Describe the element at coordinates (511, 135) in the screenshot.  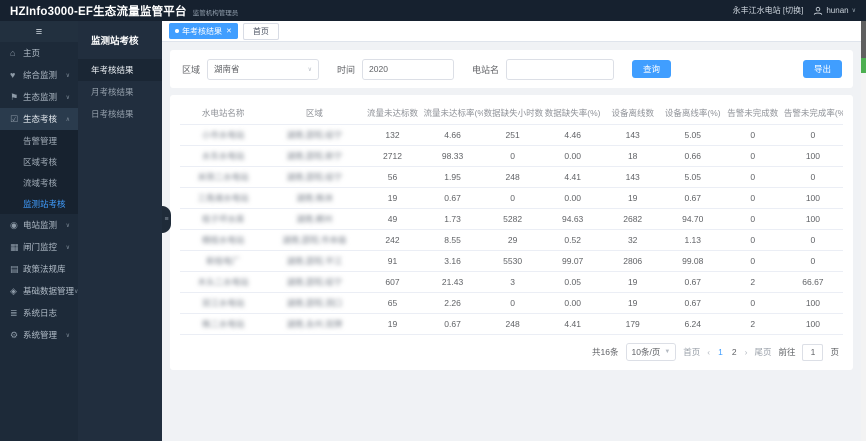
I see `table-row: 小市水电站 湖南,邵阳,绥宁 132 4.66 251 4.46 143 5.05 0 0` at that location.